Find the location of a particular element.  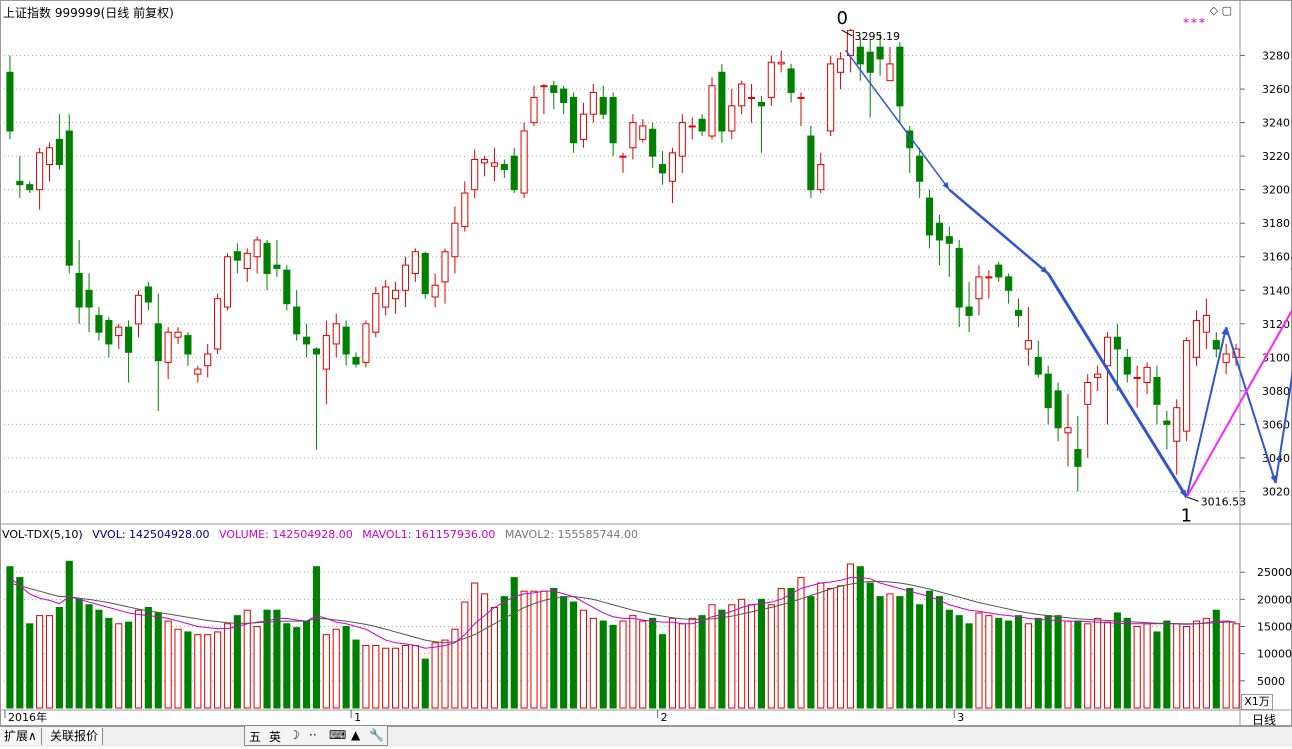

volume-unit-label: X1万 is located at coordinates (1257, 702).